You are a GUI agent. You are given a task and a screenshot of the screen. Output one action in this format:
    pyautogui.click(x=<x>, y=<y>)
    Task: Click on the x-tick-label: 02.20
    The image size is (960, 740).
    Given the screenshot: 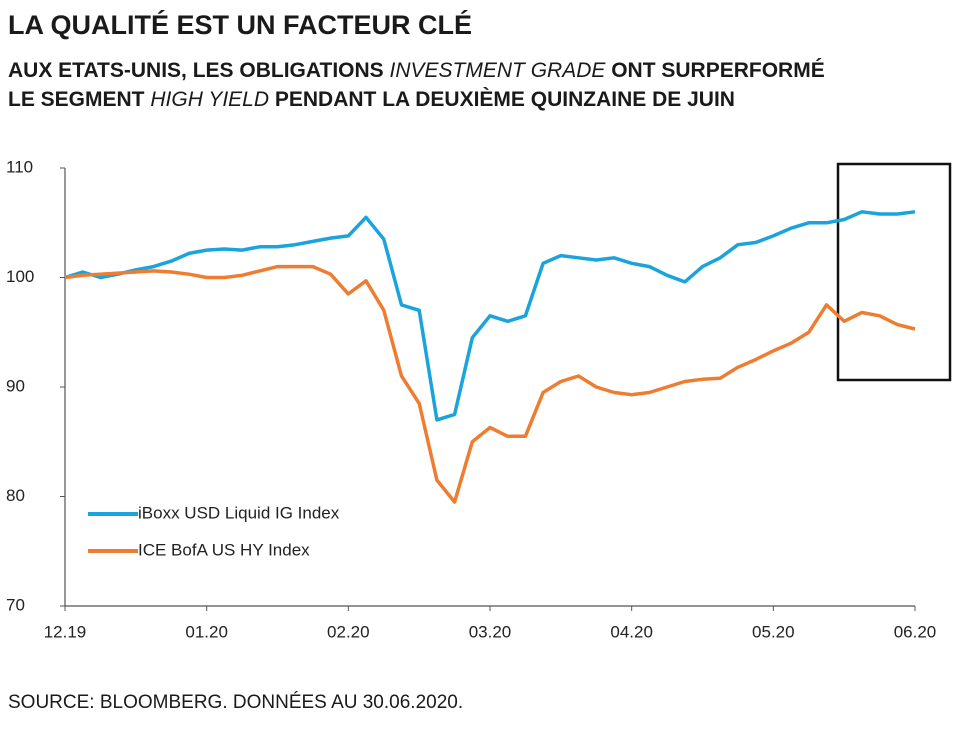 What is the action you would take?
    pyautogui.click(x=348, y=631)
    